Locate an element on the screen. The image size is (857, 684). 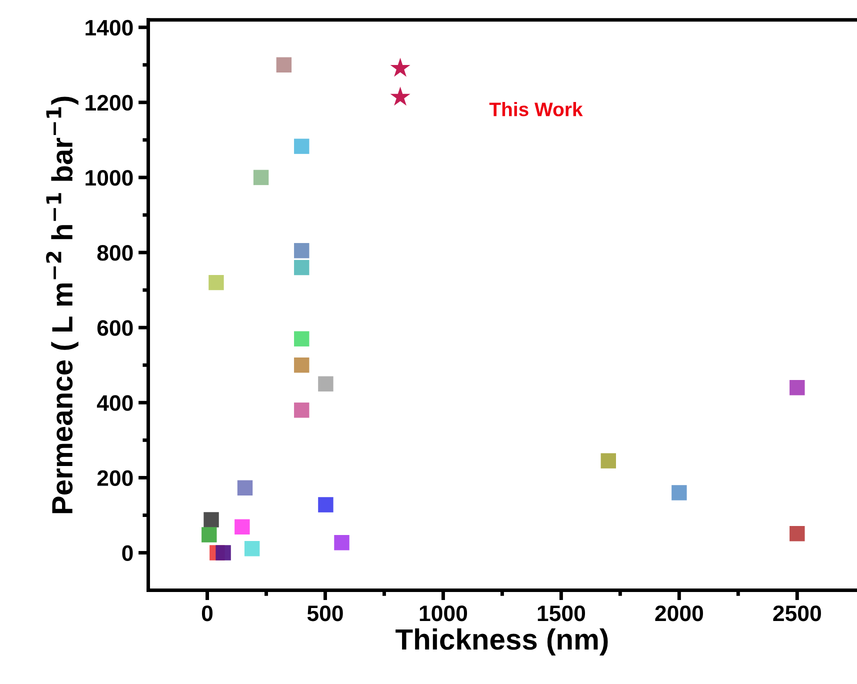
y-tick-label: 200 is located at coordinates (115, 478).